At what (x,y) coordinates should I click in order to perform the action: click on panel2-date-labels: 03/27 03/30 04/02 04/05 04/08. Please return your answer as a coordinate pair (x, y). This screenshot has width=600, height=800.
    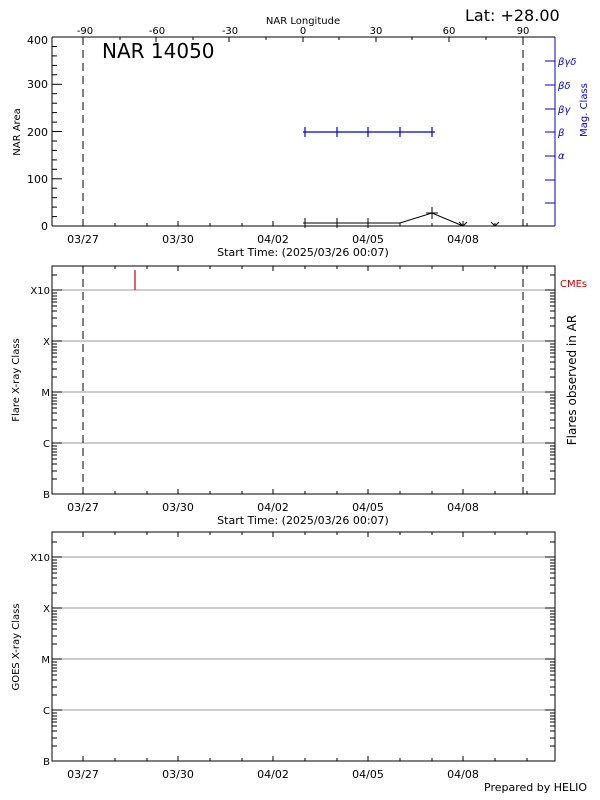
    Looking at the image, I should click on (273, 507).